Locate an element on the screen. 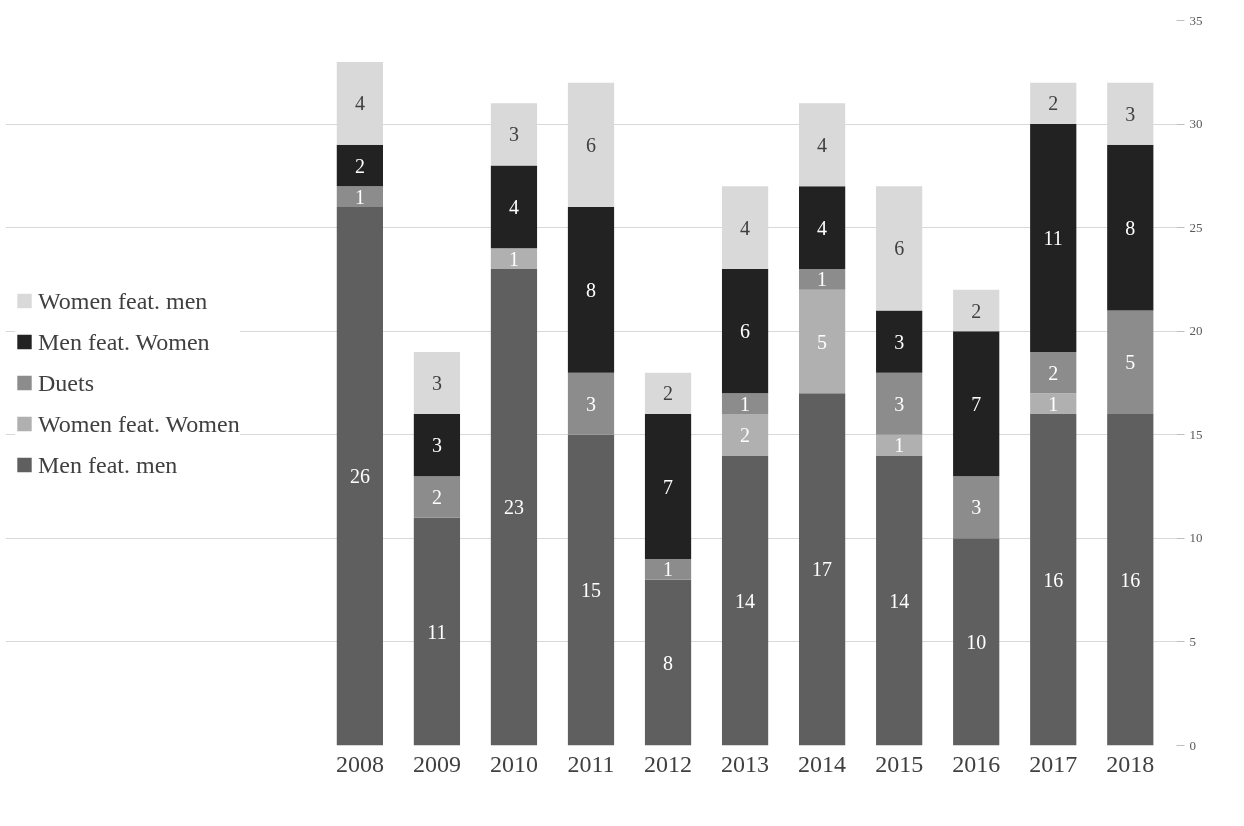 The image size is (1244, 826). legend-label: Men feat. men is located at coordinates (108, 464).